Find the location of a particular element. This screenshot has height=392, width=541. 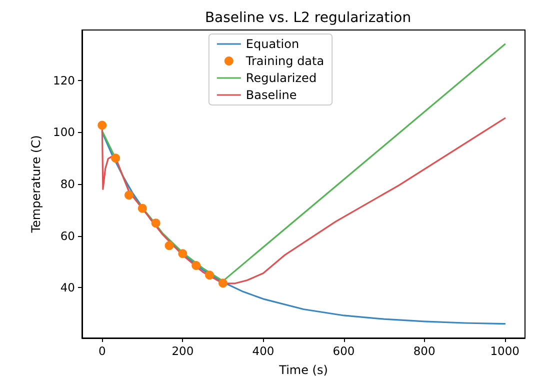

y-axis-title: Temperature (C) is located at coordinates (36, 184).